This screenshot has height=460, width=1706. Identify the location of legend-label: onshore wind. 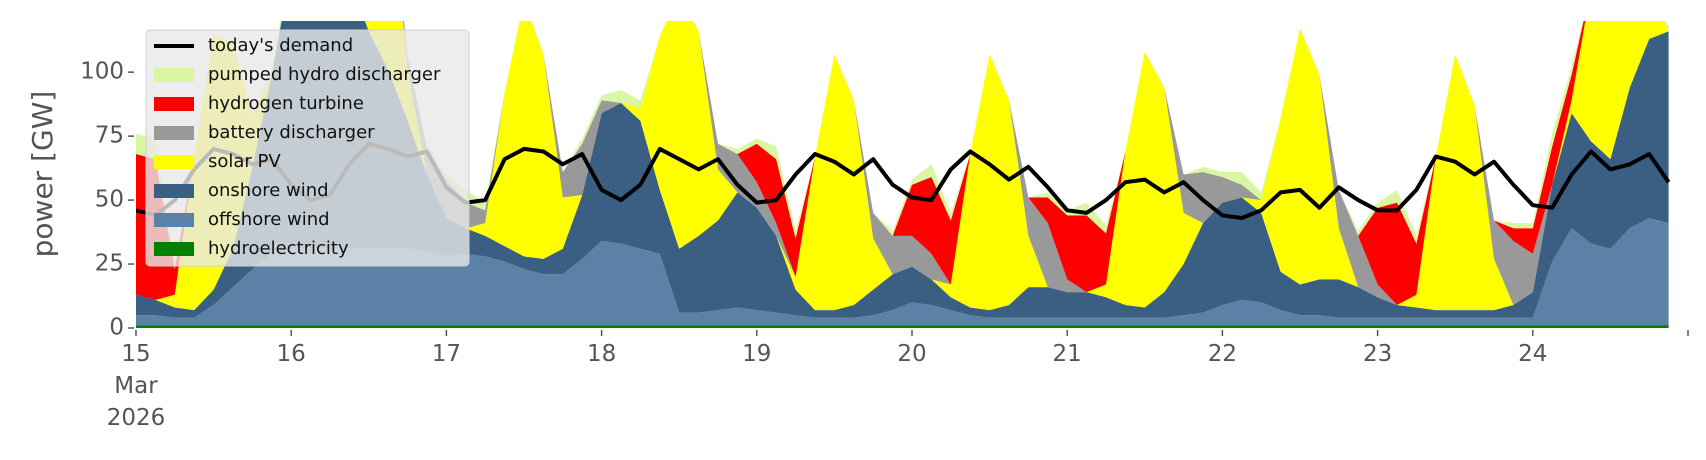
(268, 190).